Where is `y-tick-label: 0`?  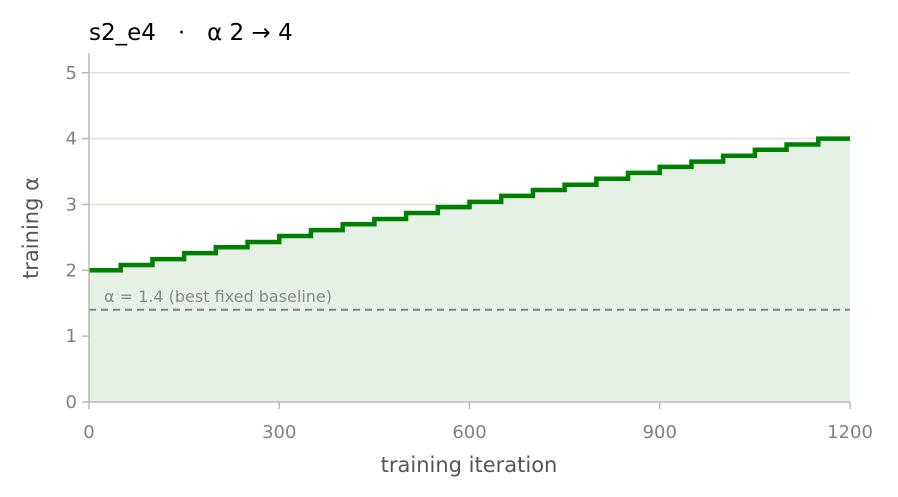 y-tick-label: 0 is located at coordinates (71, 402).